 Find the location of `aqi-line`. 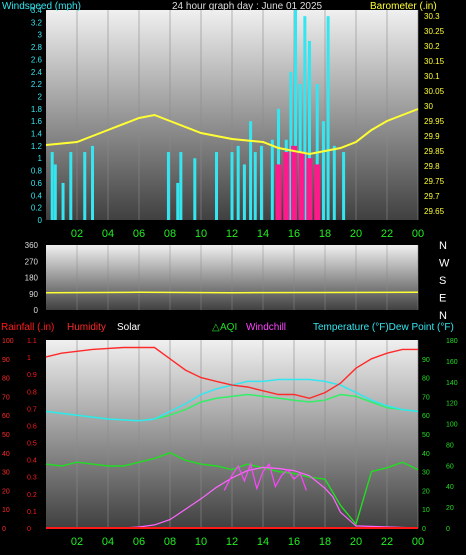

aqi-line is located at coordinates (232, 489).